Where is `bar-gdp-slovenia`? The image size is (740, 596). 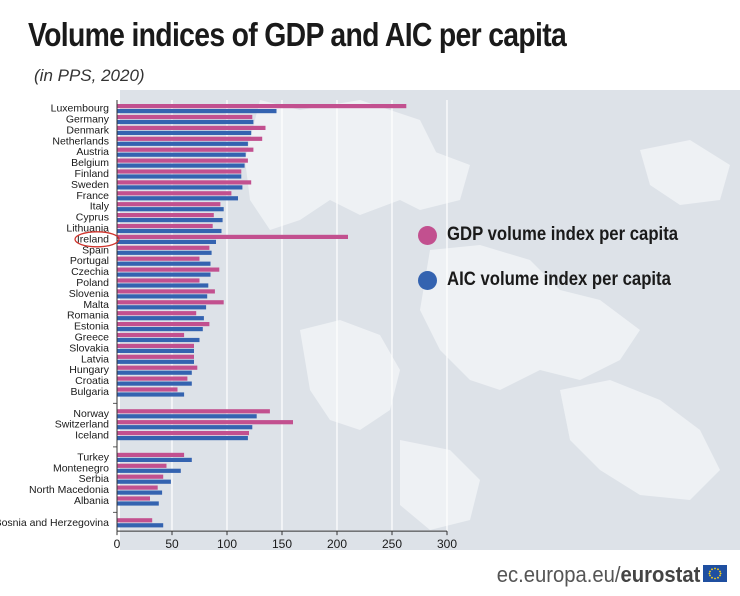 bar-gdp-slovenia is located at coordinates (166, 291).